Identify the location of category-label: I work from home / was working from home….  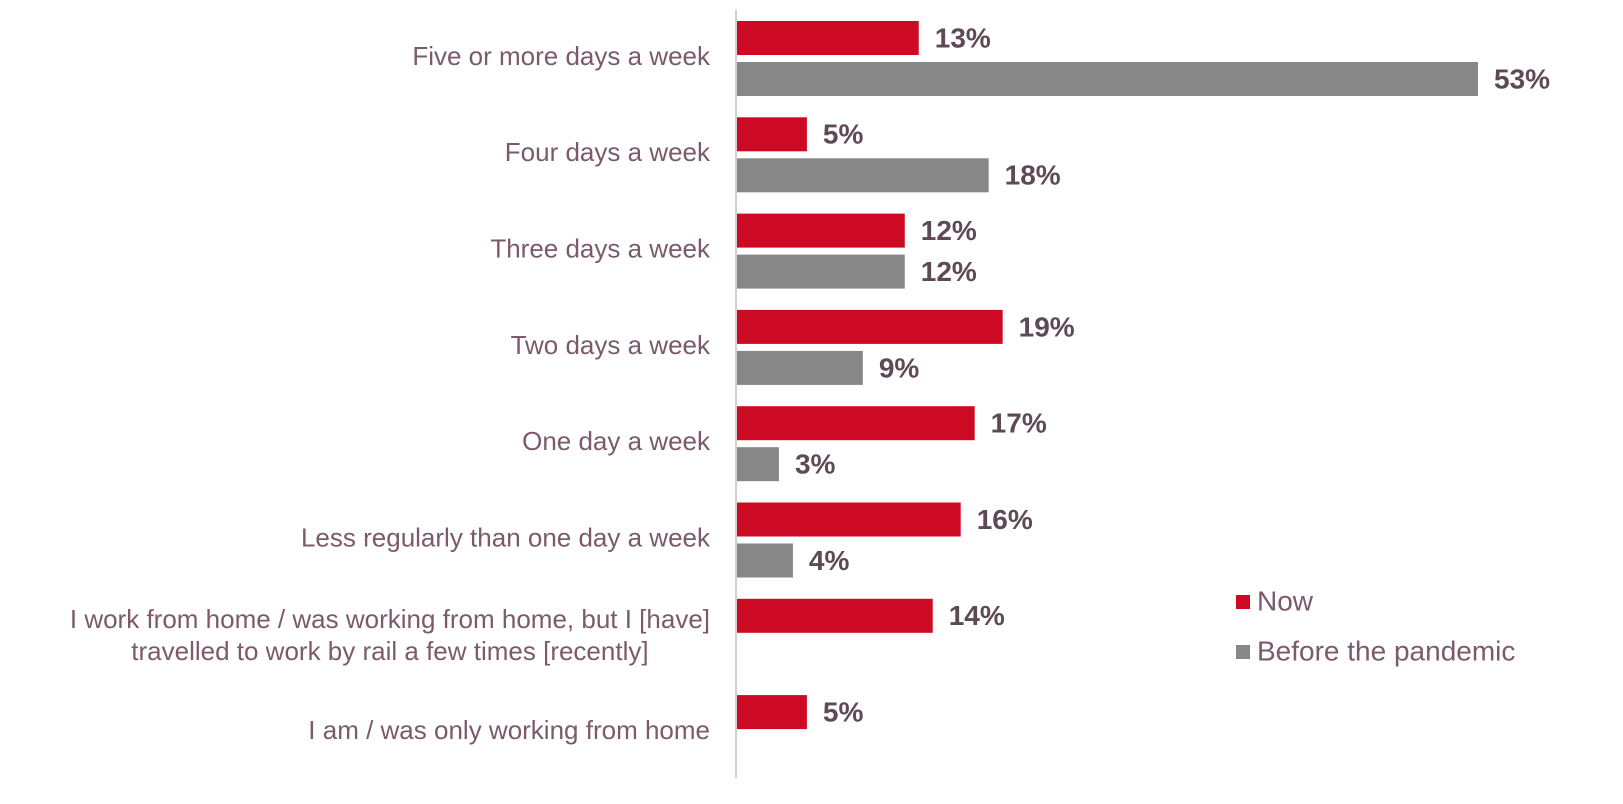
(390, 635).